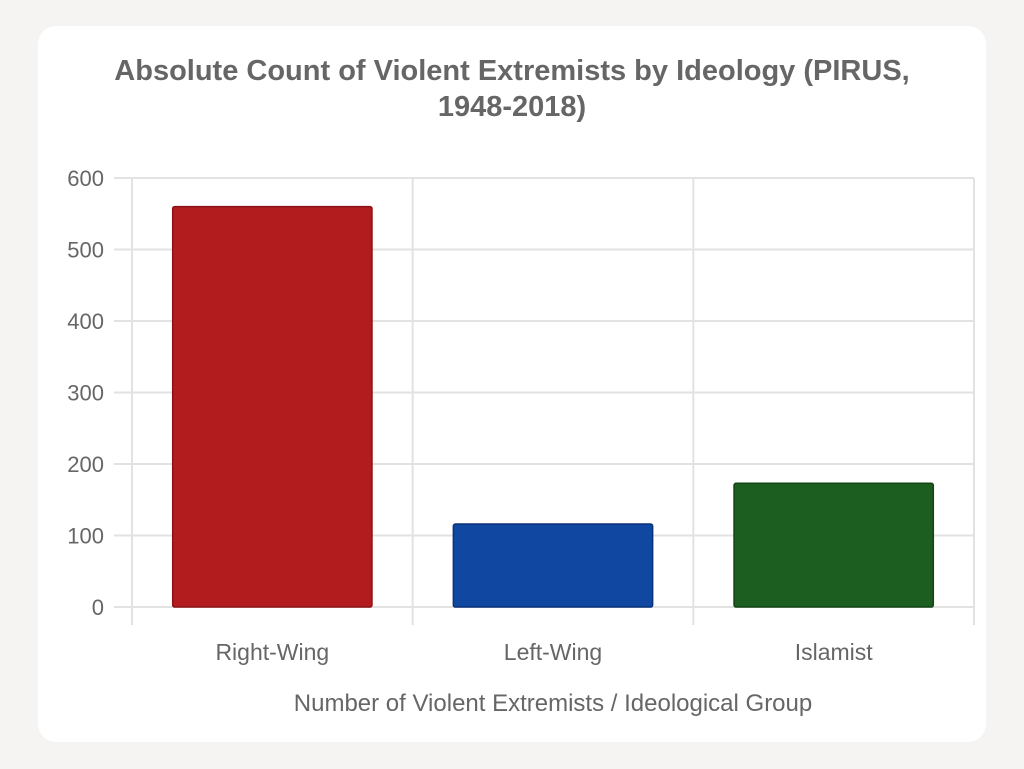 The height and width of the screenshot is (769, 1024). Describe the element at coordinates (85, 250) in the screenshot. I see `y-tick-label: 500` at that location.